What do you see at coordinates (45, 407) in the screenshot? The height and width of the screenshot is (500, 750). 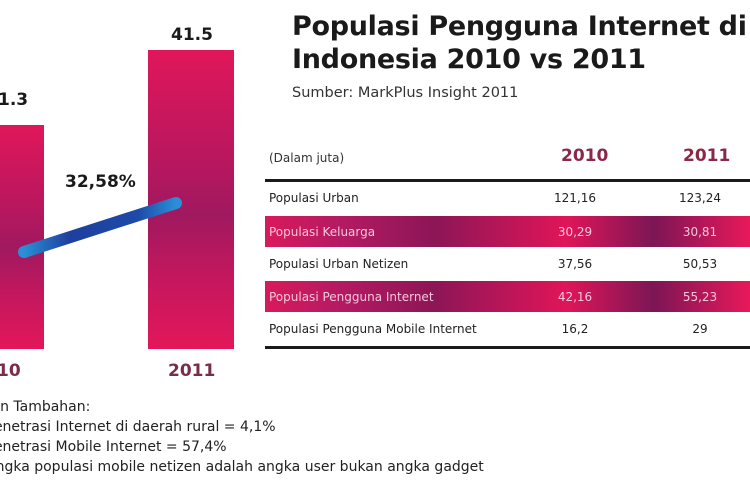 I see `notes-heading: tan Tambahan:` at bounding box center [45, 407].